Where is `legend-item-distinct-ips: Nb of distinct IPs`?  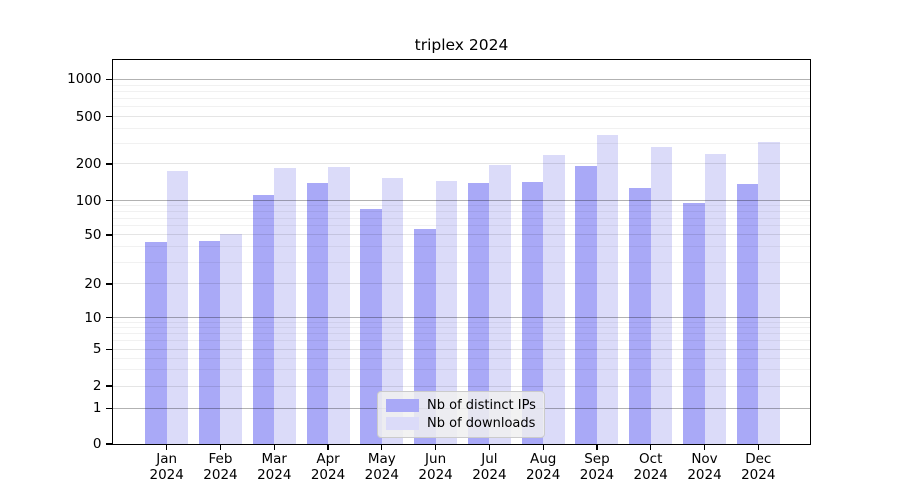 legend-item-distinct-ips: Nb of distinct IPs is located at coordinates (465, 405).